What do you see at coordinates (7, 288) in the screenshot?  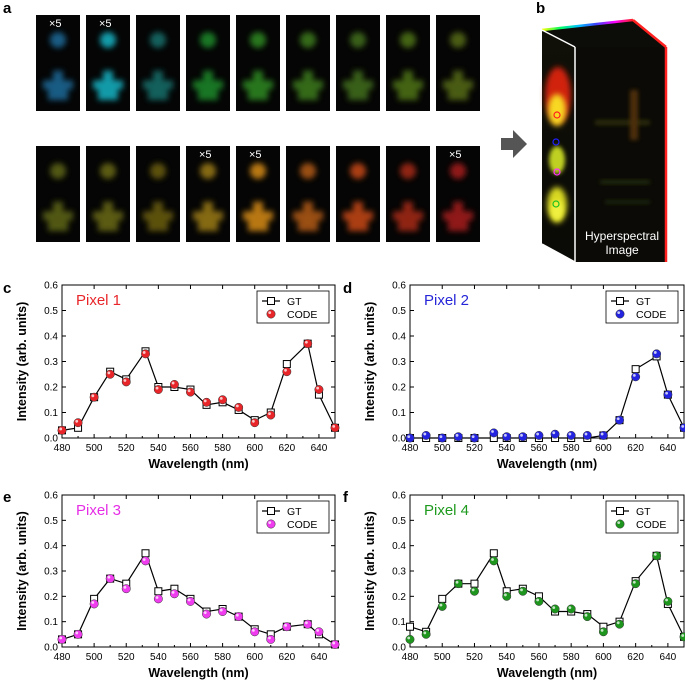 I see `panel-label-c: c` at bounding box center [7, 288].